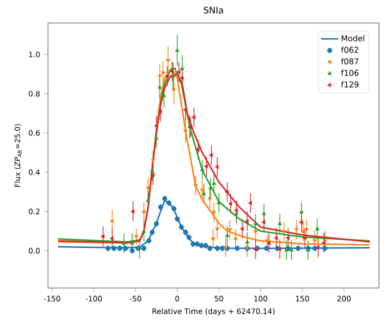  What do you see at coordinates (213, 10) in the screenshot?
I see `chart-title: SNIa` at bounding box center [213, 10].